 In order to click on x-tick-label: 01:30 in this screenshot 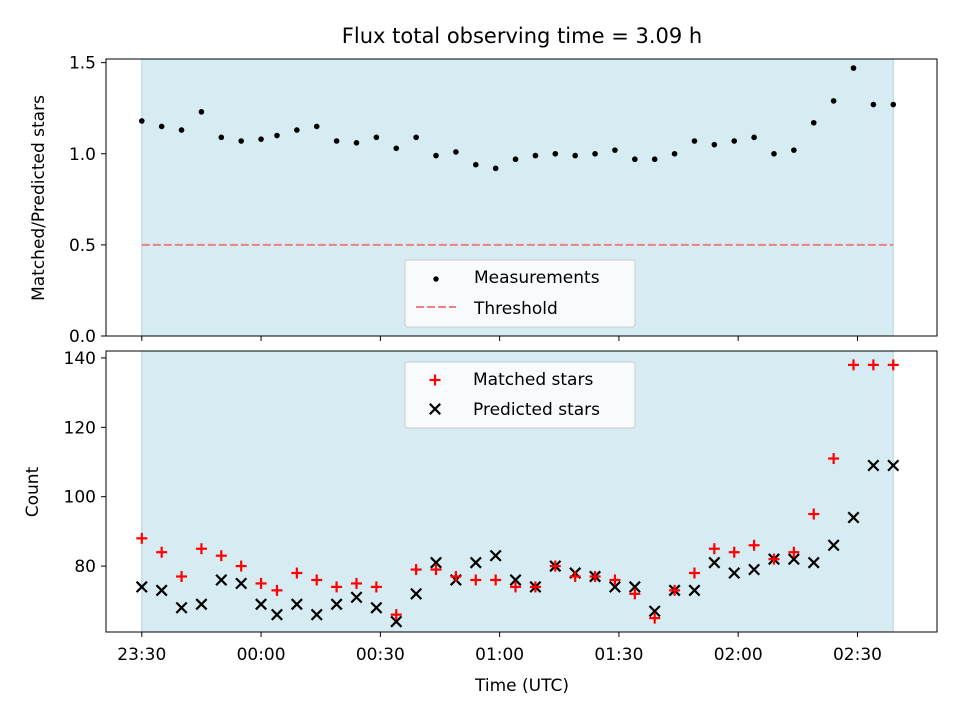, I will do `click(618, 655)`.